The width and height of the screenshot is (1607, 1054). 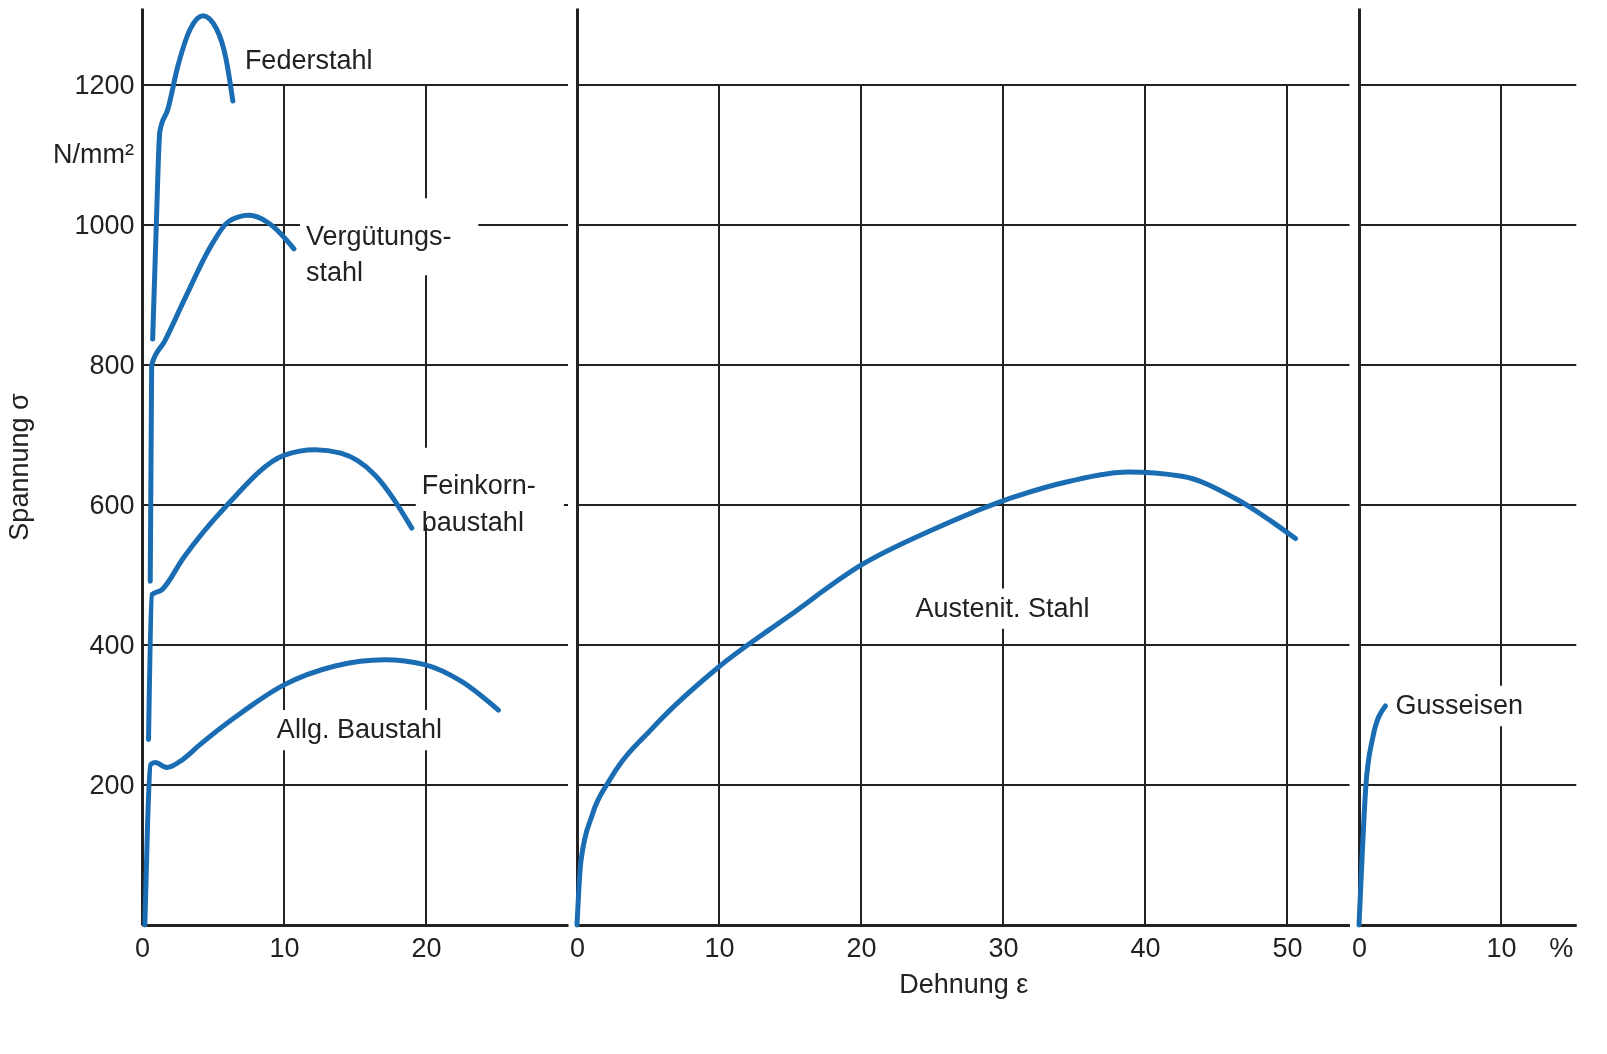 What do you see at coordinates (19, 467) in the screenshot?
I see `y-axis-title: Spannung σ` at bounding box center [19, 467].